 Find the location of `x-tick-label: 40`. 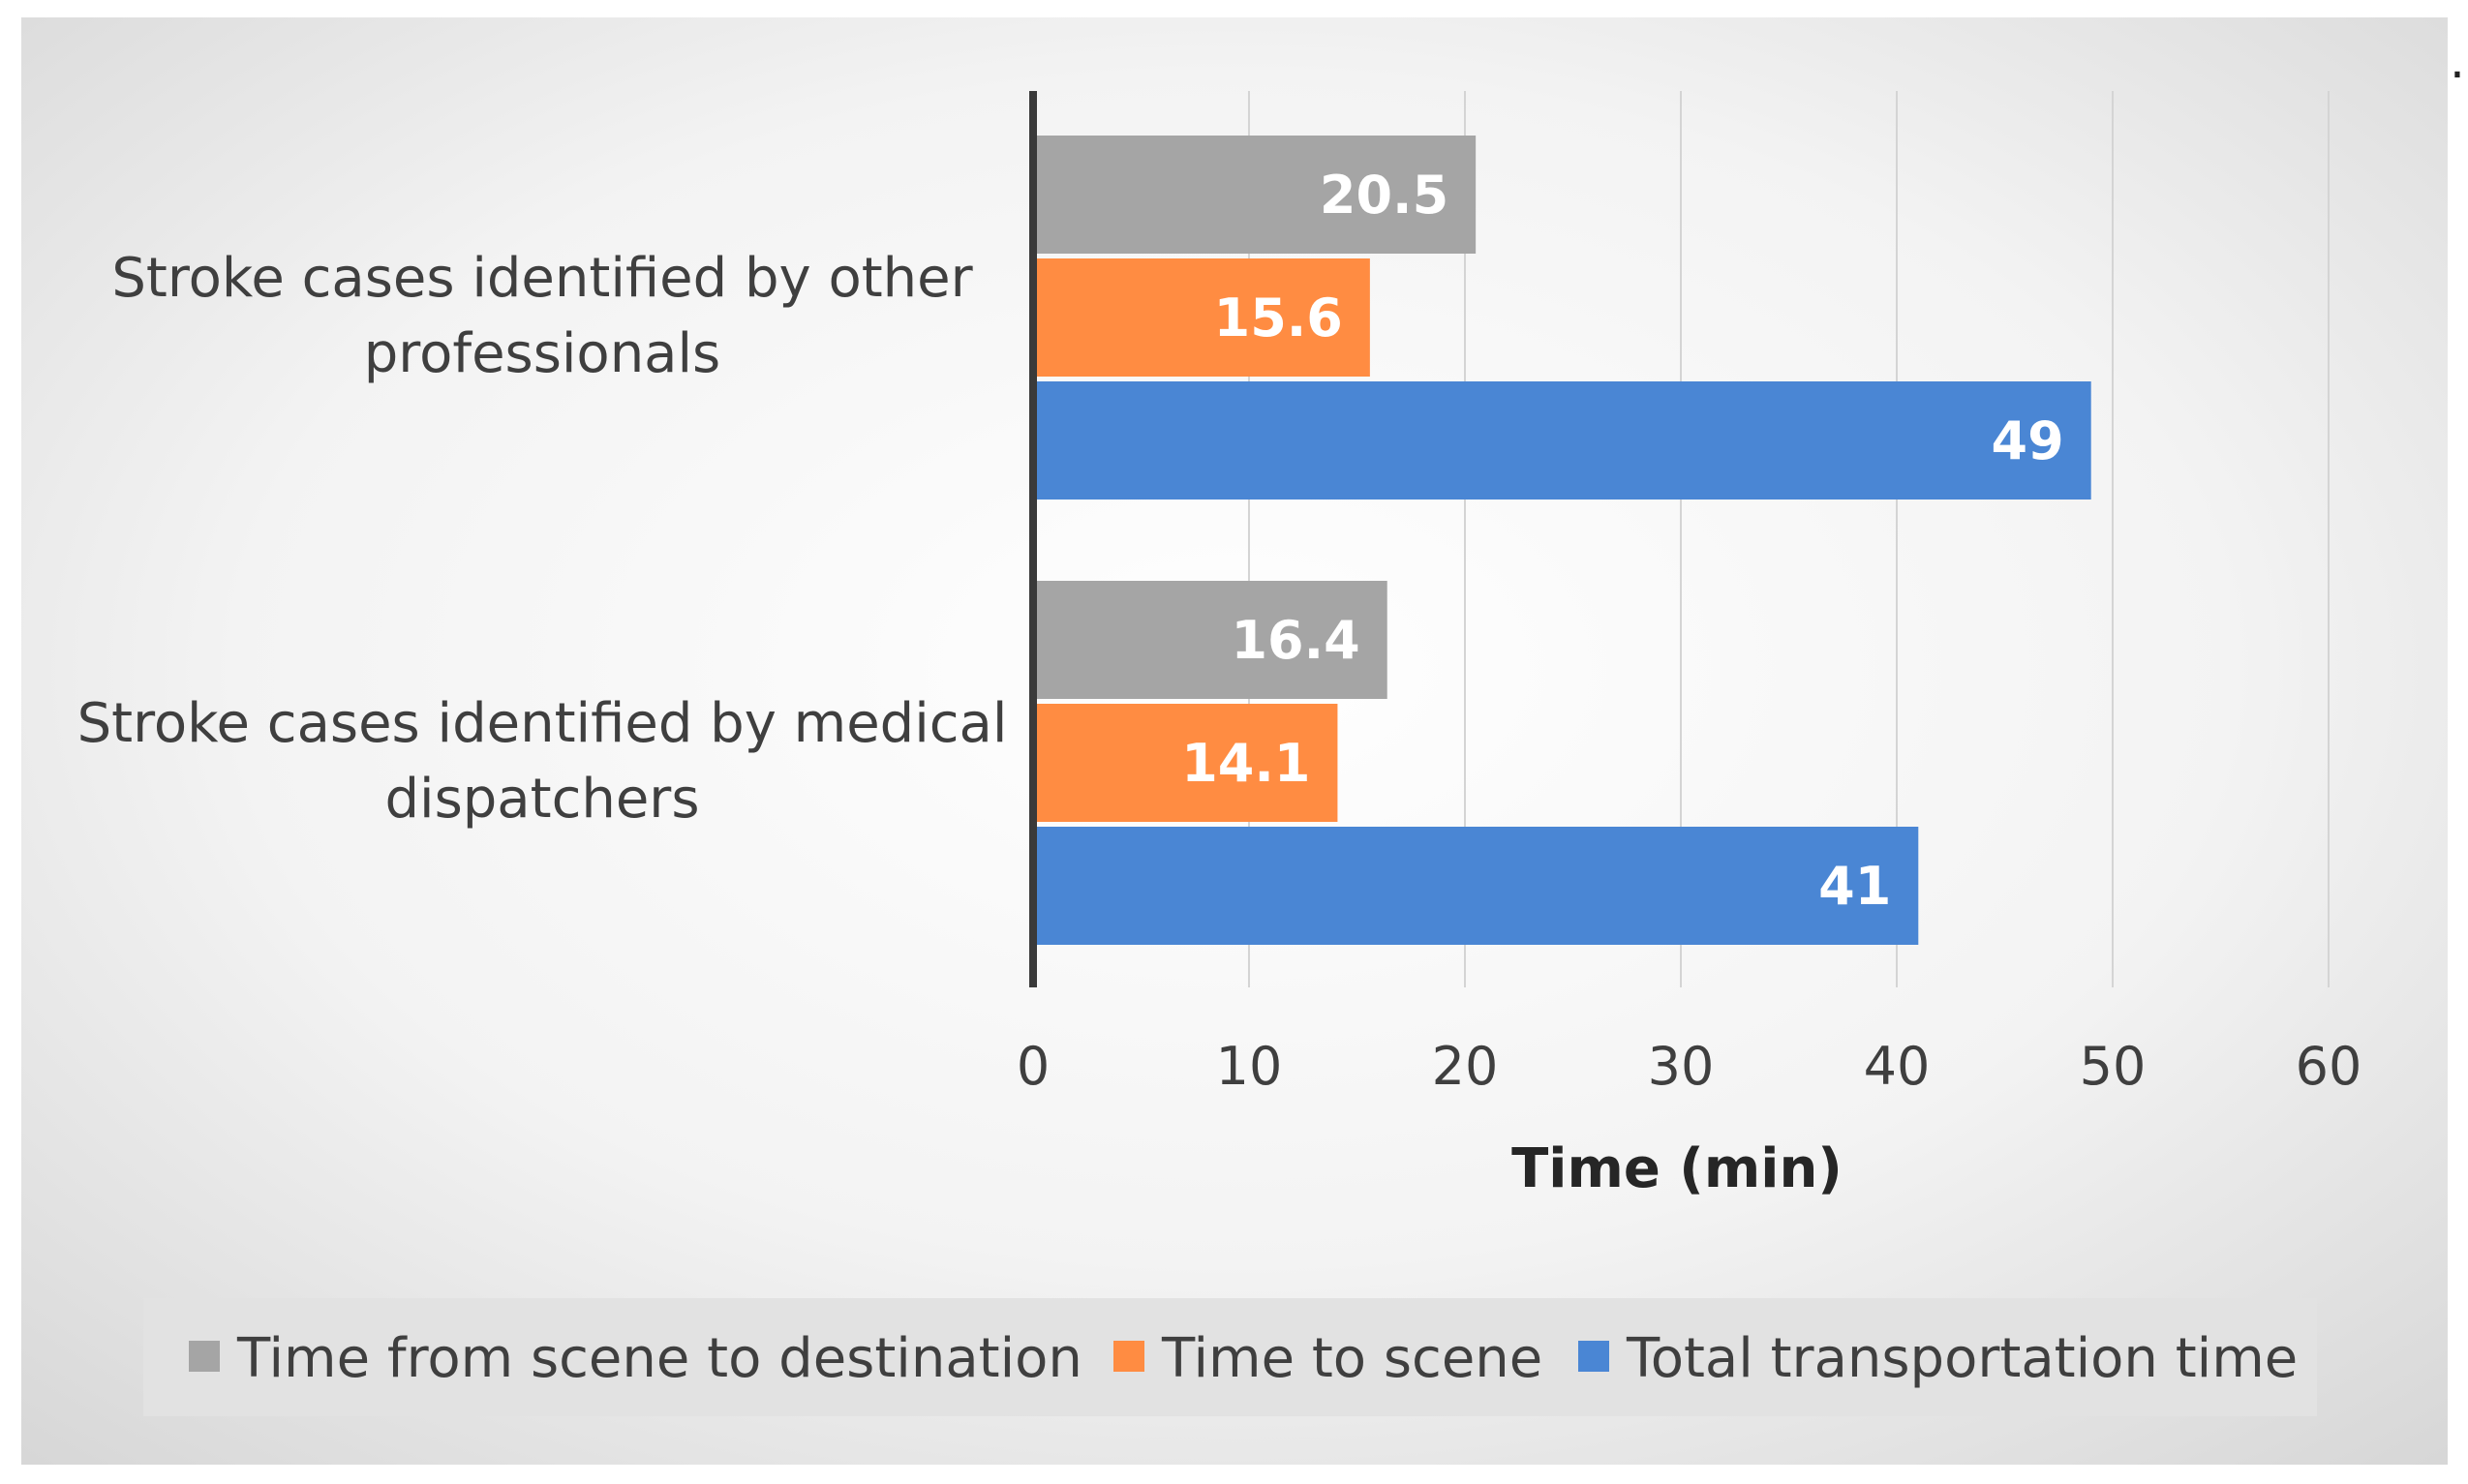

x-tick-label: 40 is located at coordinates (1897, 1066).